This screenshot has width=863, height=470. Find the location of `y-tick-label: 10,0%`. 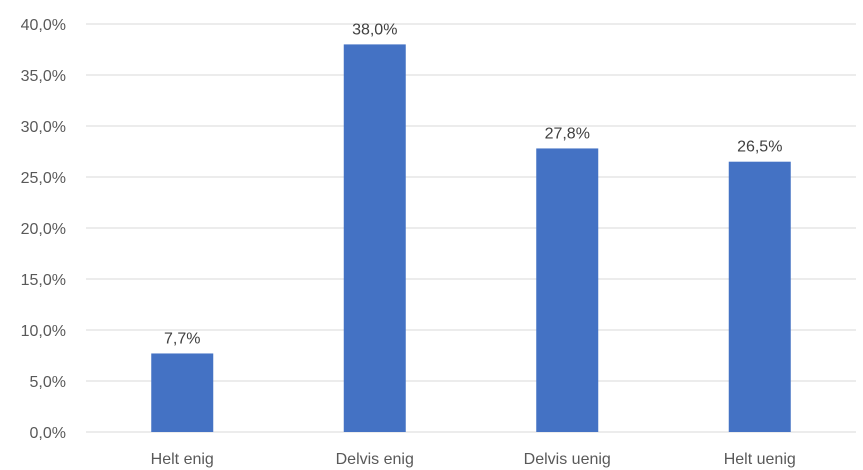

y-tick-label: 10,0% is located at coordinates (43, 331).